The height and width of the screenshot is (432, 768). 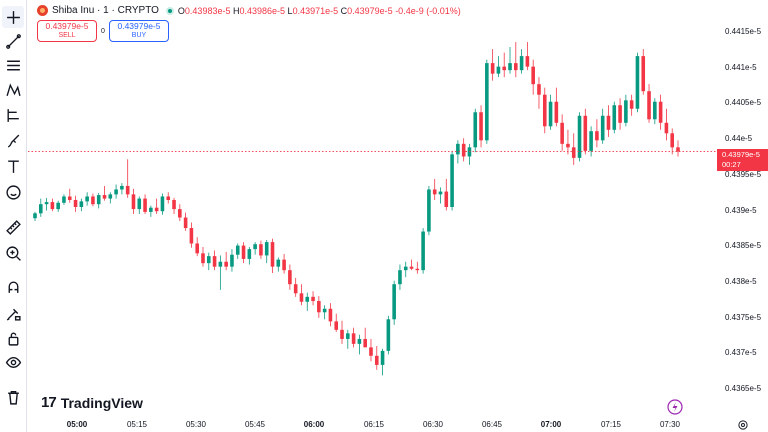 I want to click on zoom-in-icon, so click(x=13, y=253).